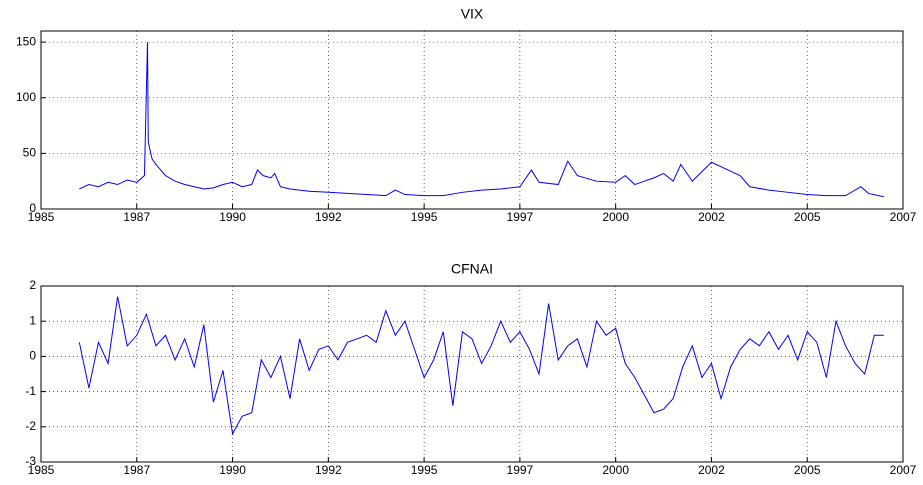 This screenshot has height=485, width=923. Describe the element at coordinates (30, 426) in the screenshot. I see `y-tick-label: -2` at that location.